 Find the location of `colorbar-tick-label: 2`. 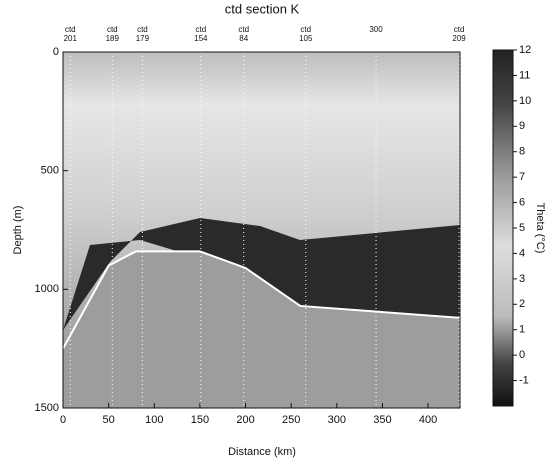

colorbar-tick-label: 2 is located at coordinates (522, 304).